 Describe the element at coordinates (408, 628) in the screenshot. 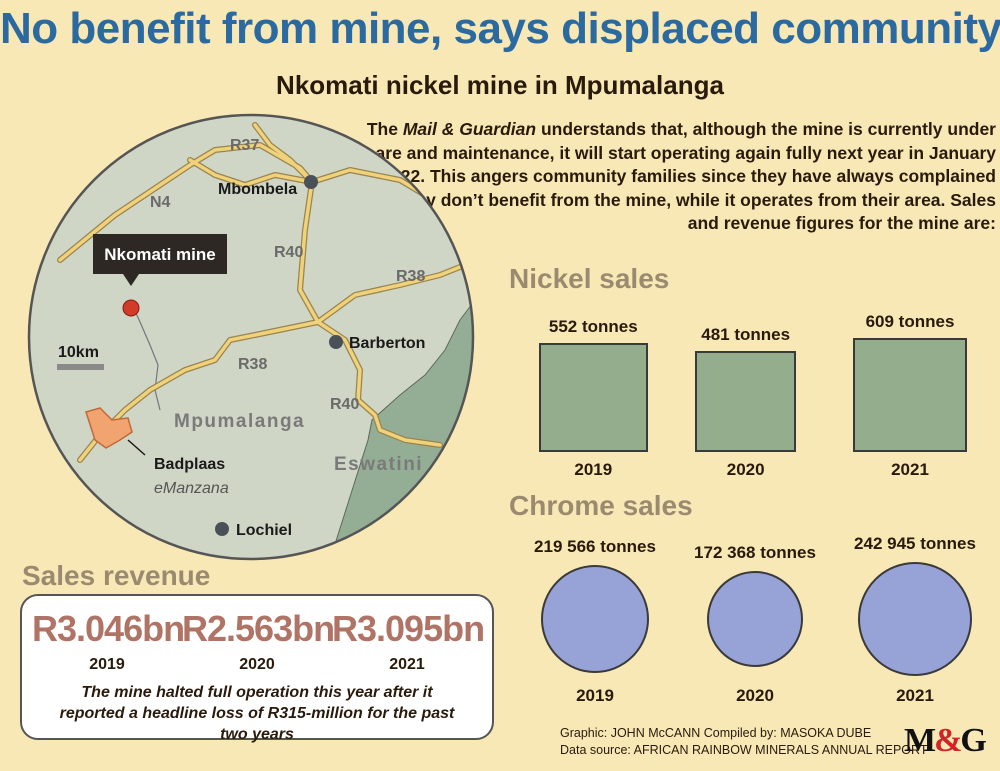

I see `revenue-value-2021: R3.095bn` at that location.